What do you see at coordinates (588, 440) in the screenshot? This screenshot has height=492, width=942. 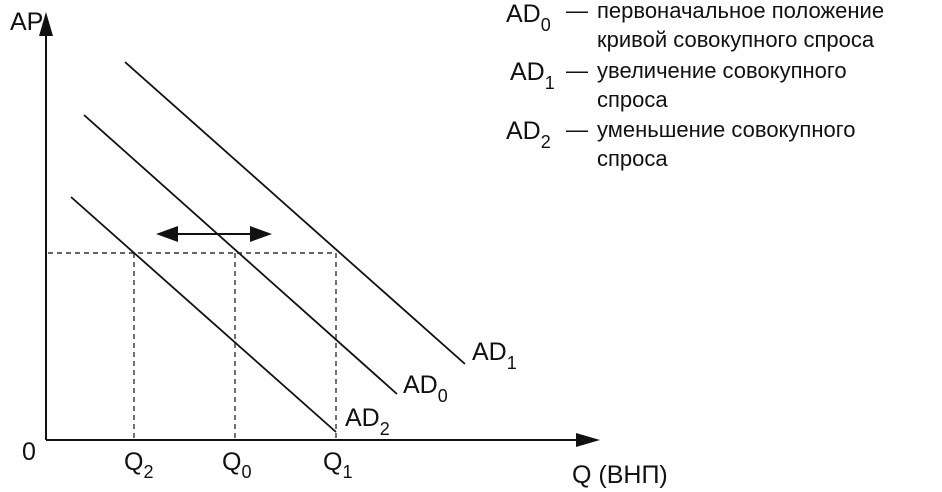 I see `x-axis-arrow-icon` at bounding box center [588, 440].